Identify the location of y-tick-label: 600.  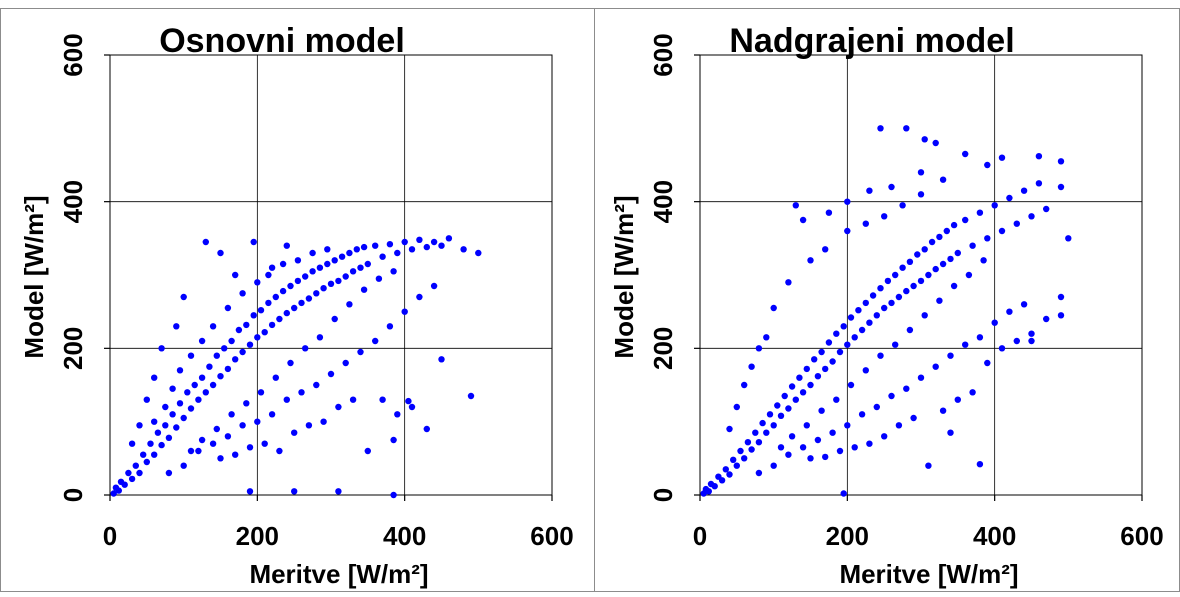
(663, 54).